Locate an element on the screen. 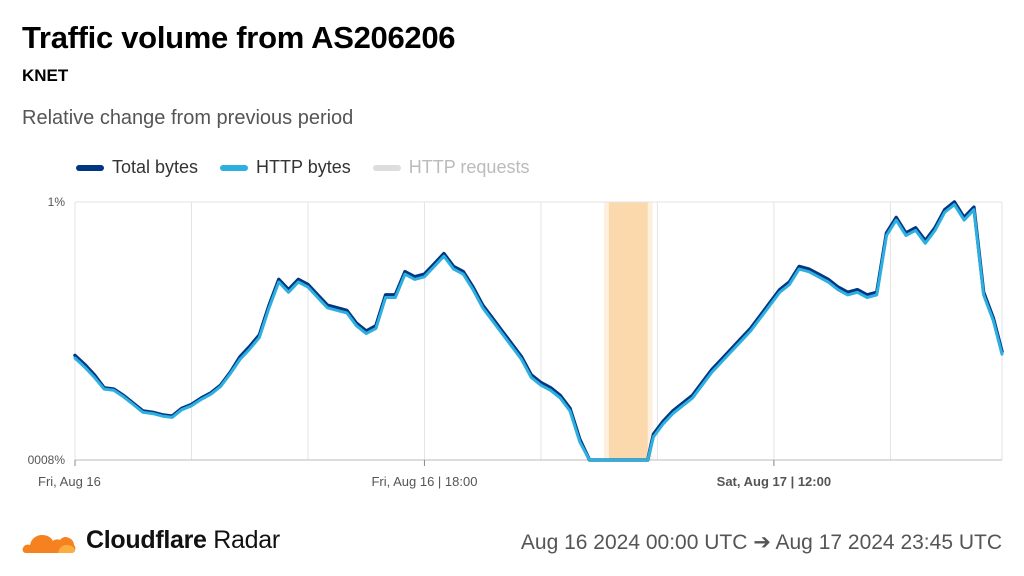  legend-label-http-requests: HTTP requests is located at coordinates (469, 167).